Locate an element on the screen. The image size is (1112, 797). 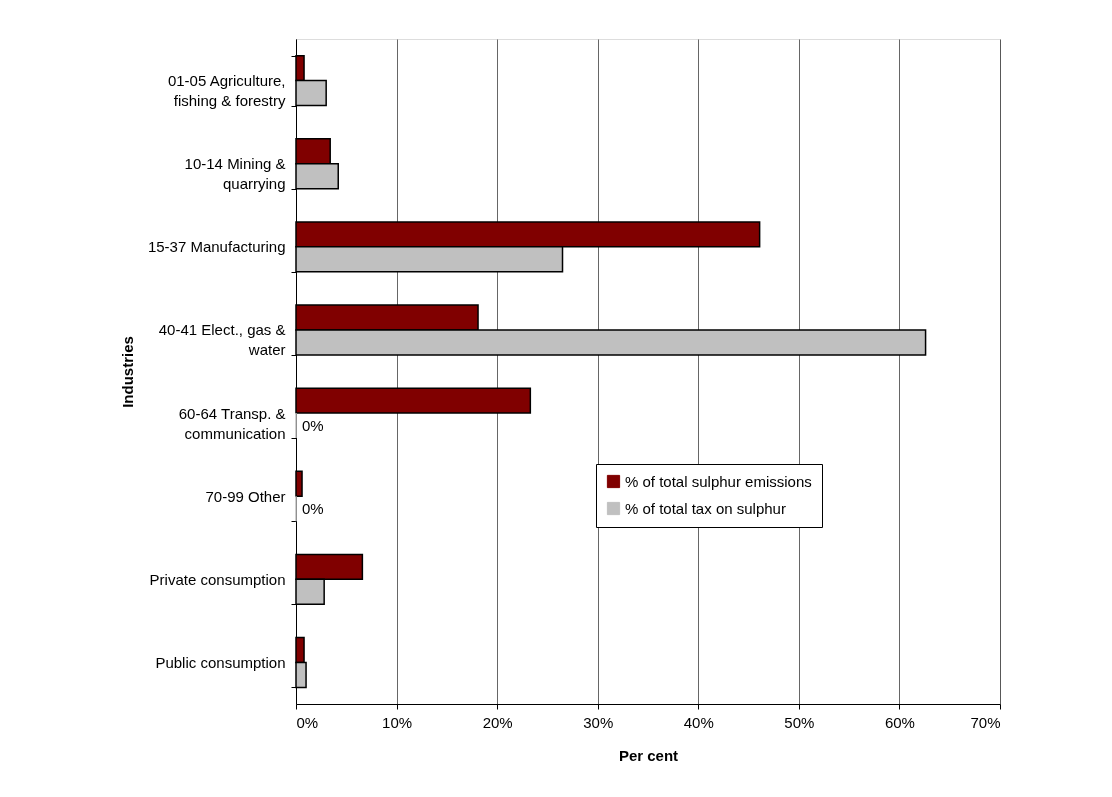
x-tick-label: 20% is located at coordinates (497, 722).